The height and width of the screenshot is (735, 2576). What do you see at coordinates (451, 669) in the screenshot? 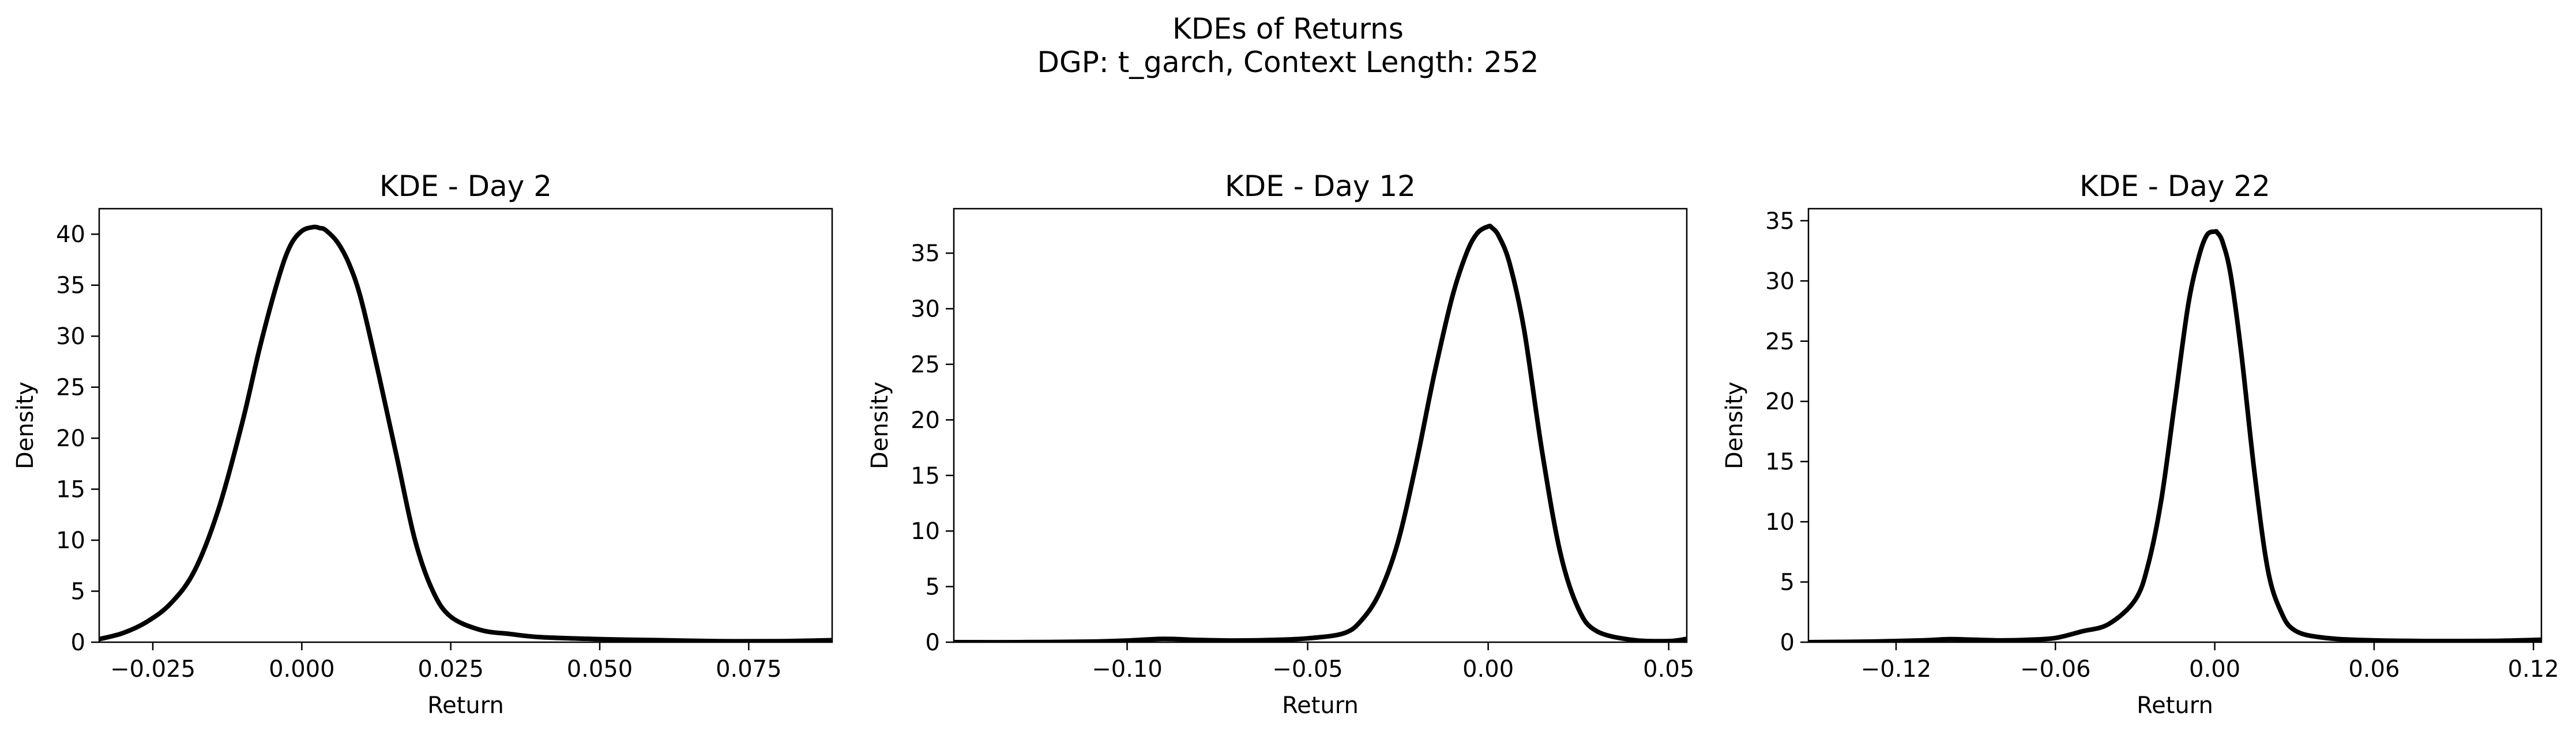
I see `x-tick-label: 0.025` at bounding box center [451, 669].